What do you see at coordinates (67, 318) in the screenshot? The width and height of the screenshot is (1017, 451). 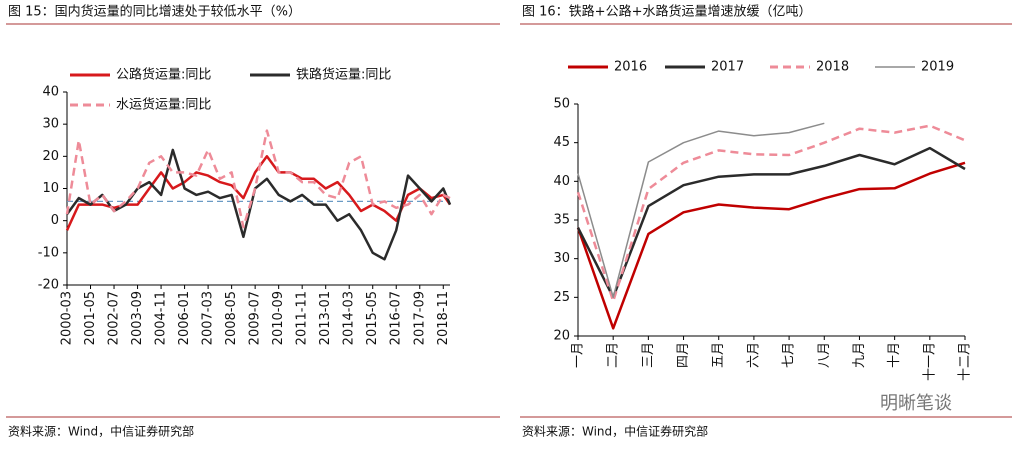 I see `x-tick-label: 2000-03` at bounding box center [67, 318].